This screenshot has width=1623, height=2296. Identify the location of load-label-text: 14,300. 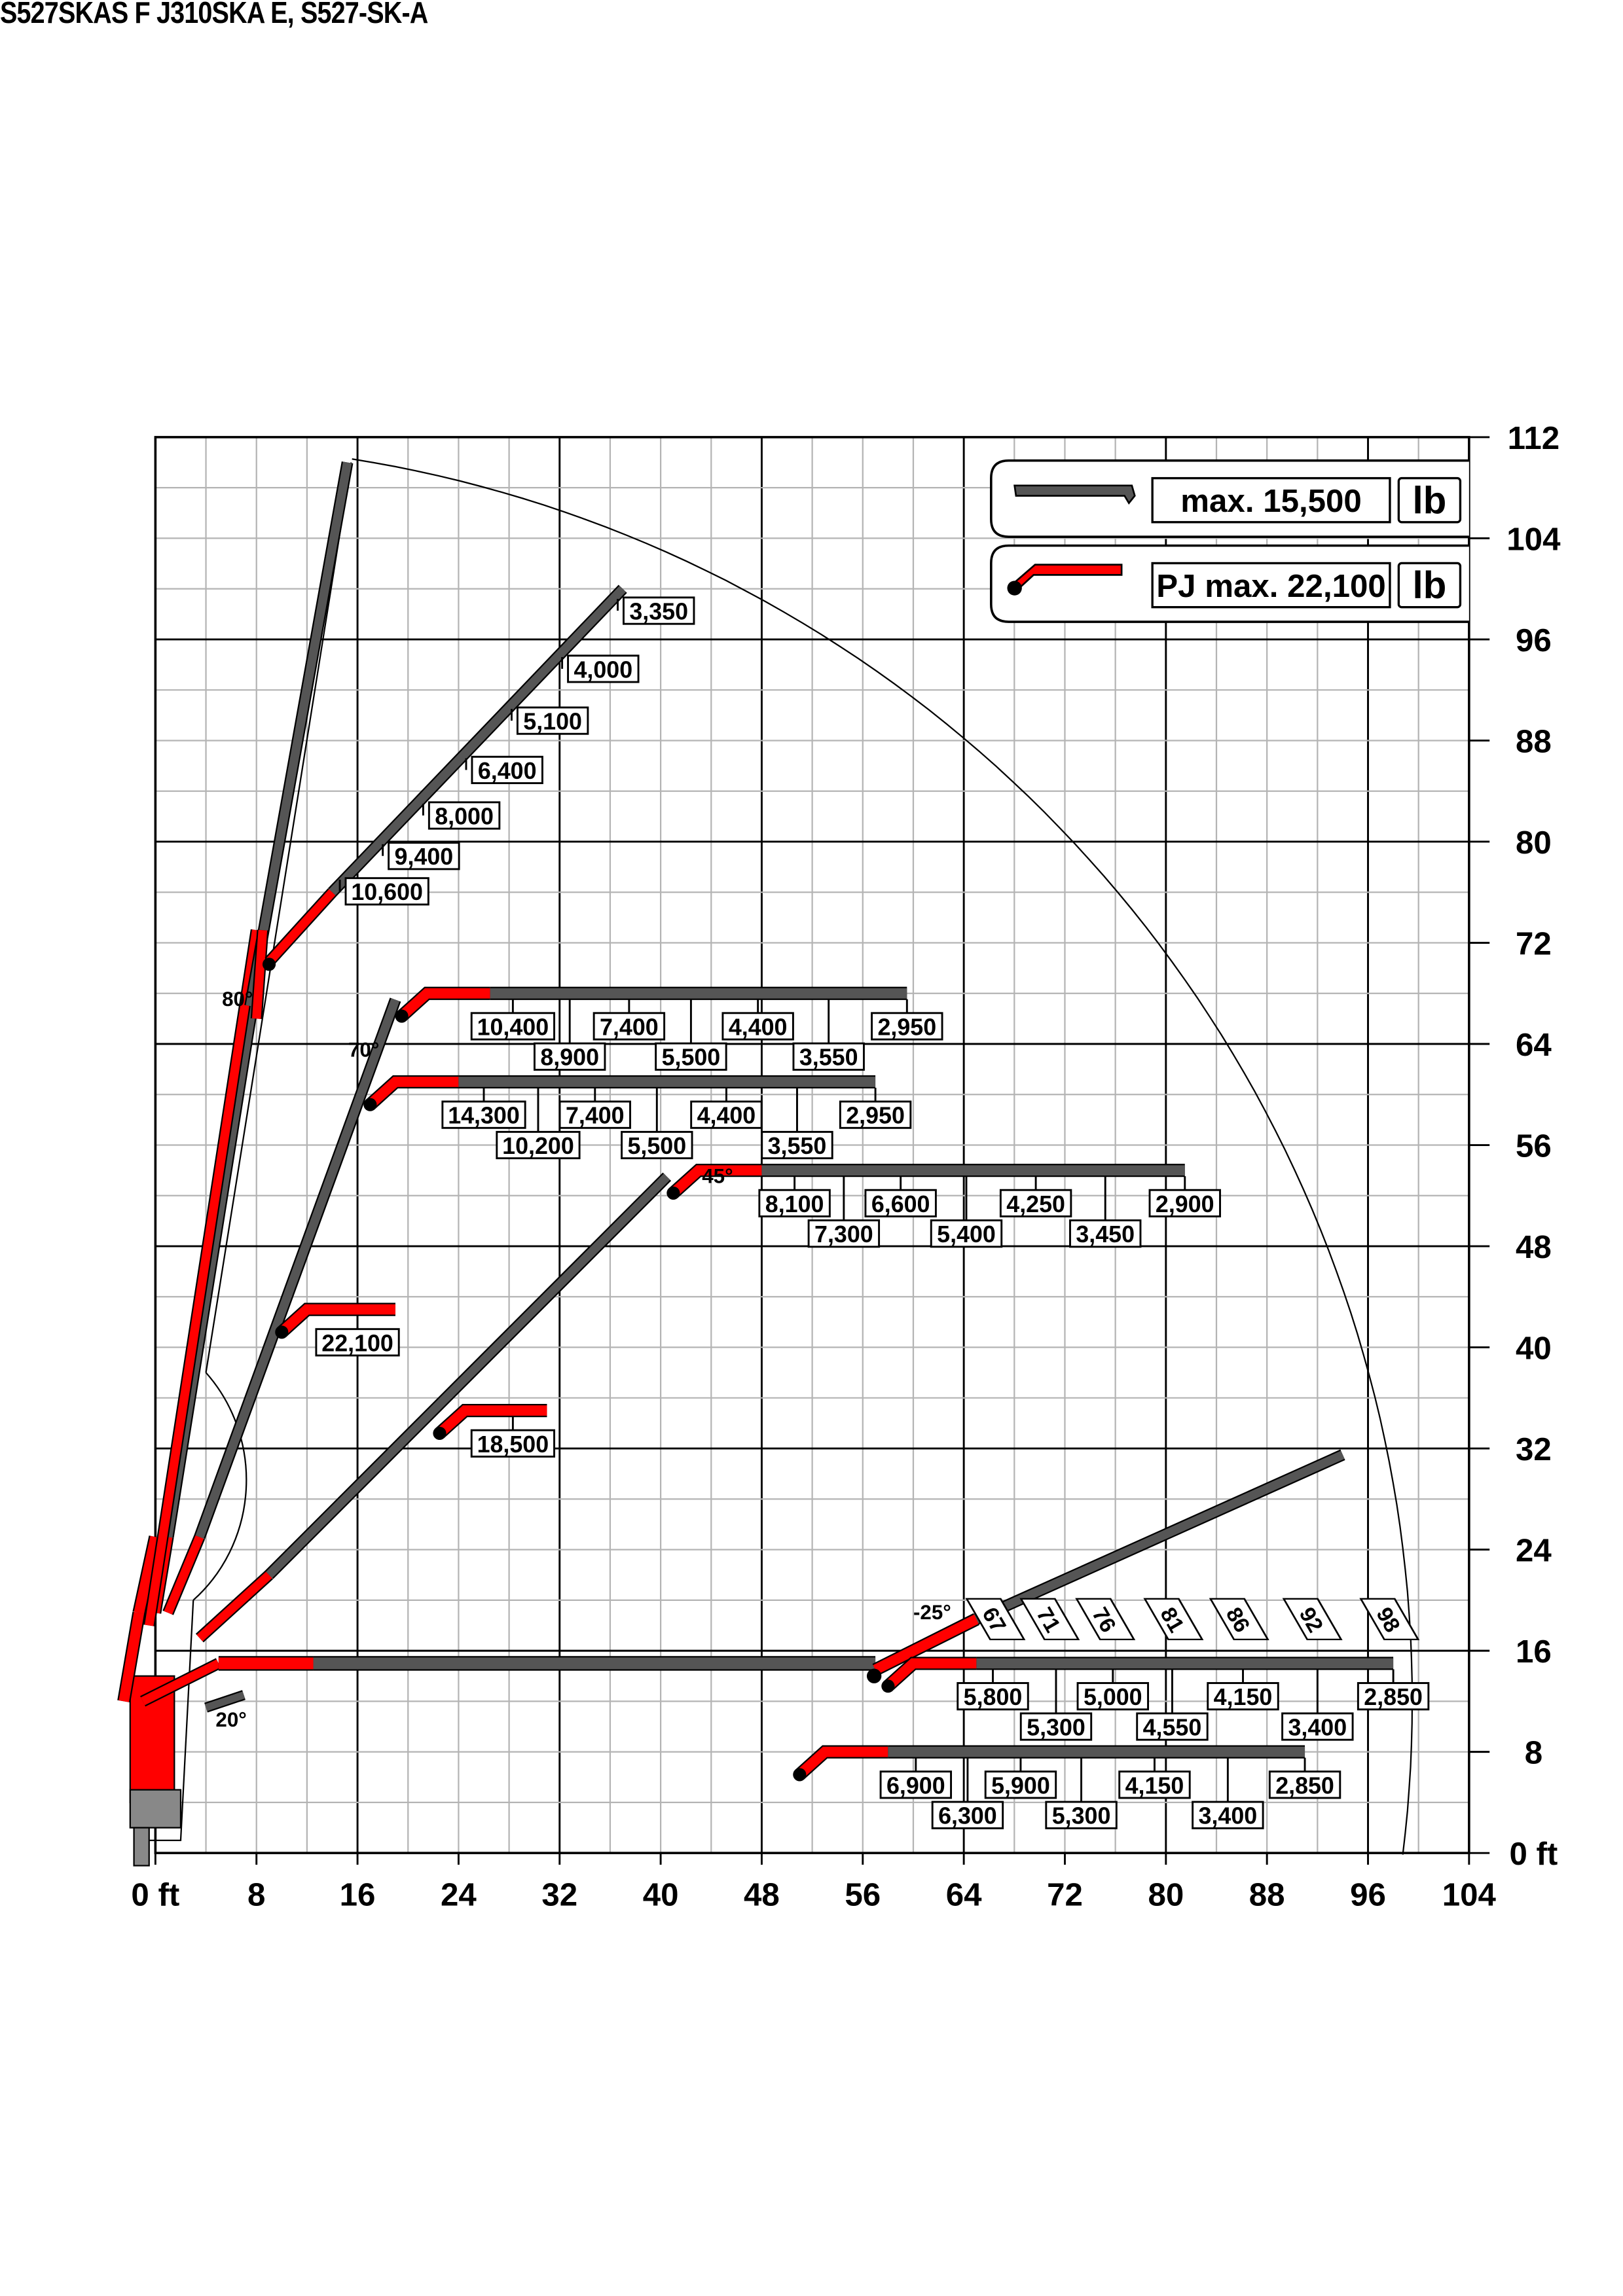
(484, 1116).